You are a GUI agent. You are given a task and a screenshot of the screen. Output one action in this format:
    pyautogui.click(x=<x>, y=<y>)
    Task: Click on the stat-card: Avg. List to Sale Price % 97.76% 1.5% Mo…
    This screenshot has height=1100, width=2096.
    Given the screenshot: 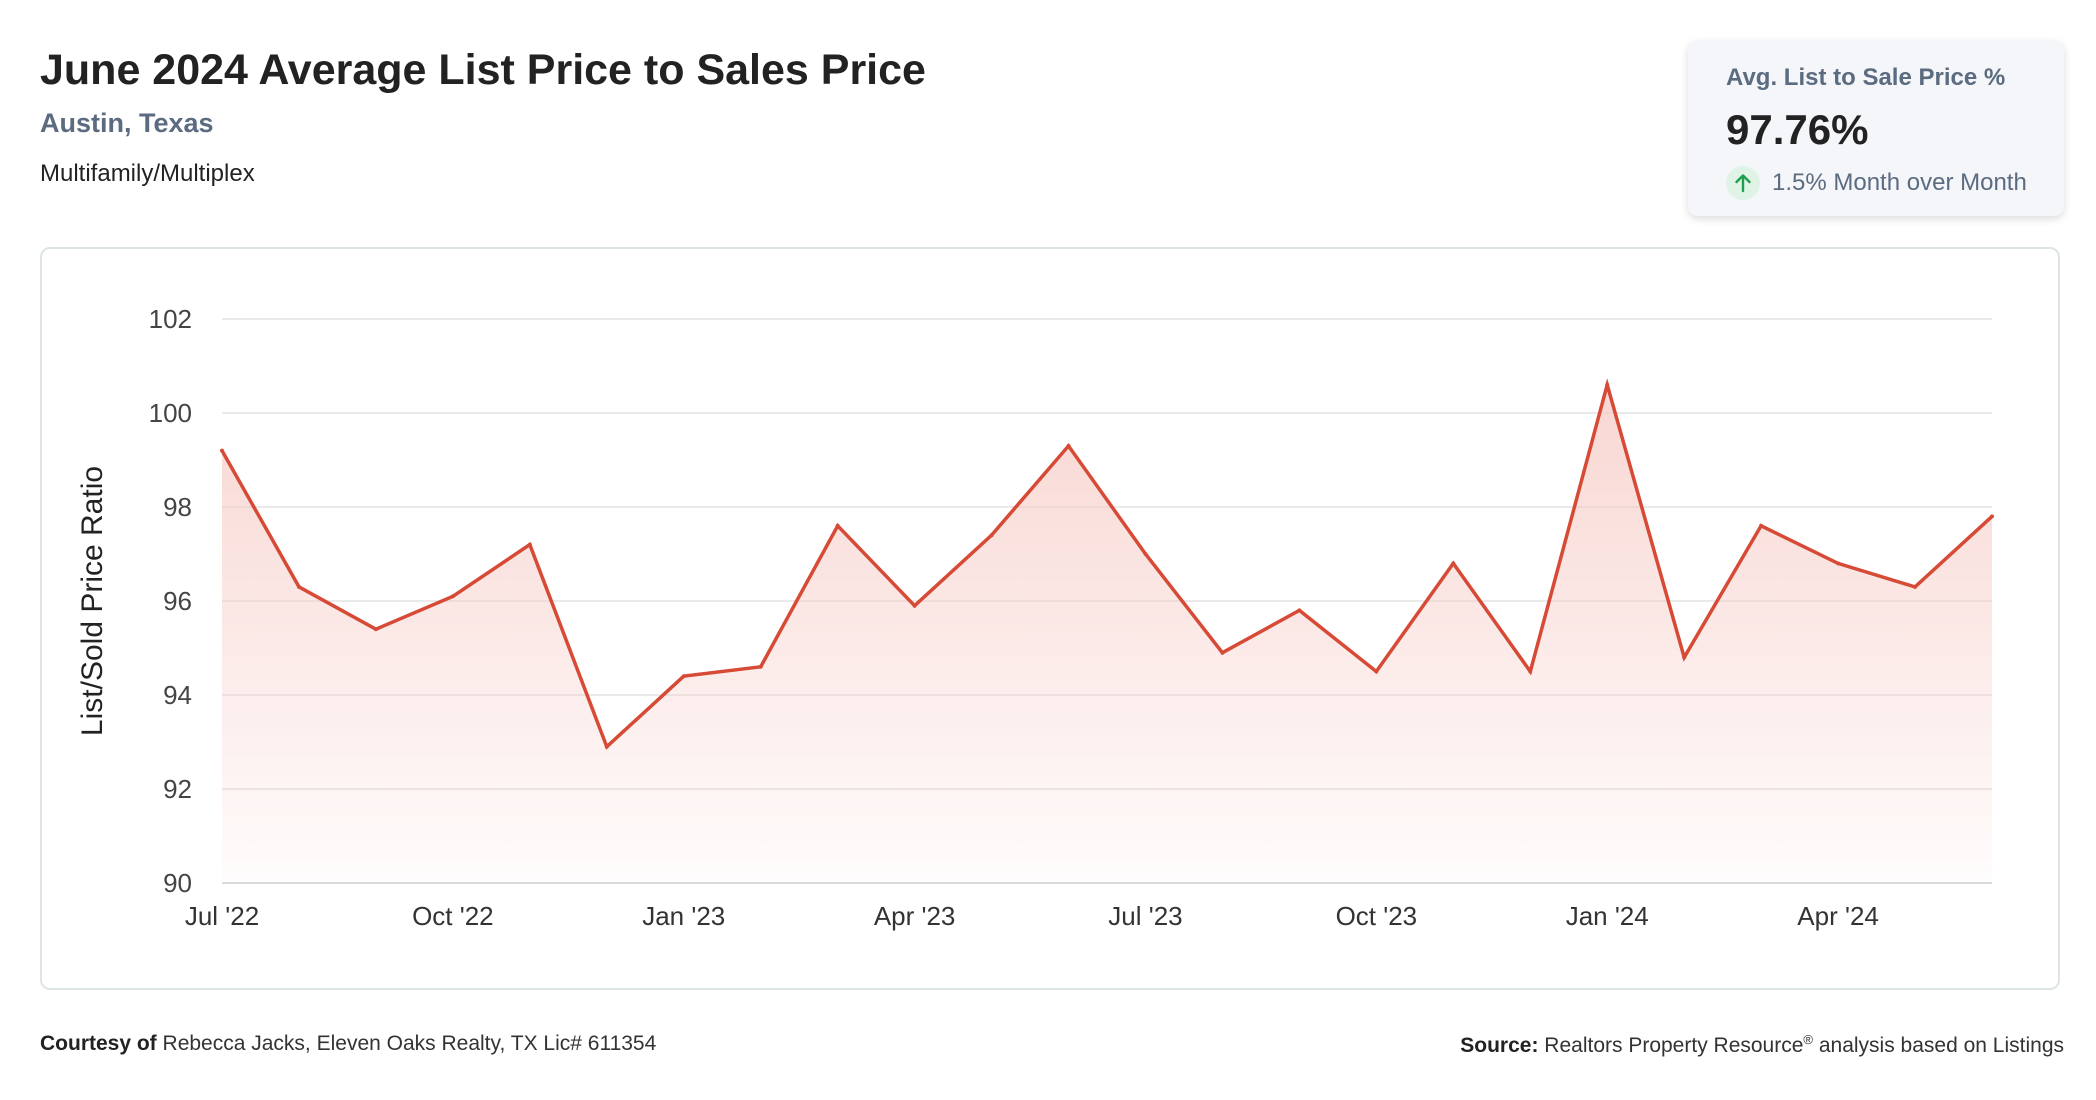 What is the action you would take?
    pyautogui.click(x=1876, y=128)
    